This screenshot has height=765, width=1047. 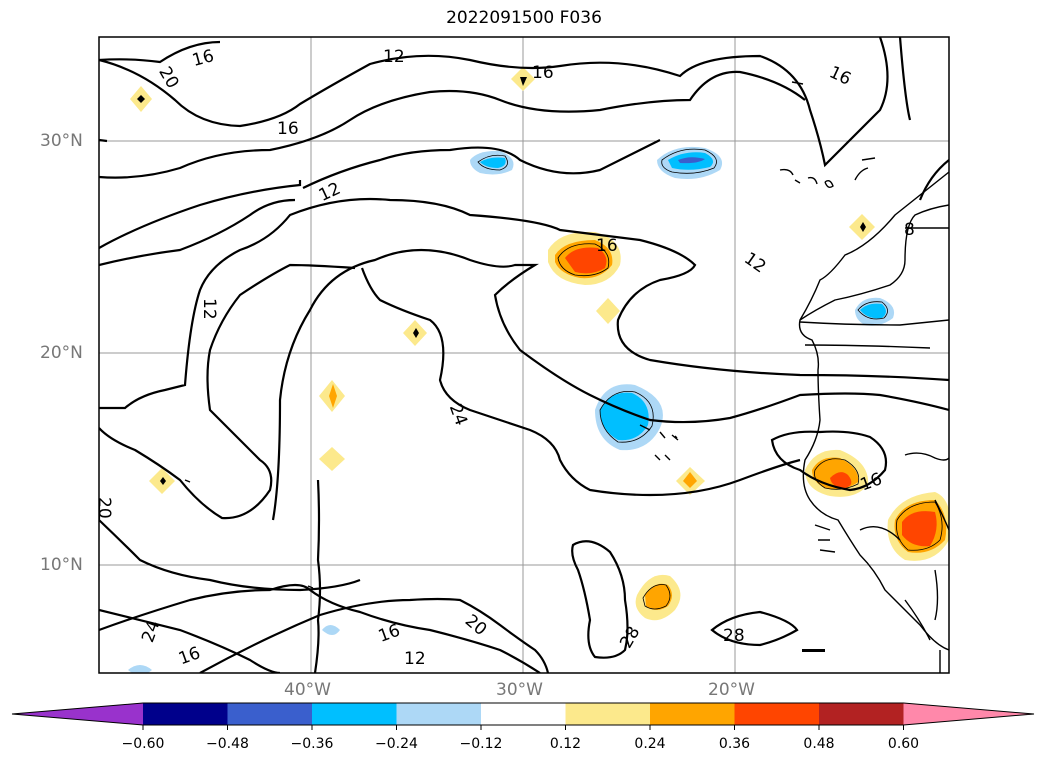 I want to click on colorbar-tick-label: −0.48, so click(x=227, y=744).